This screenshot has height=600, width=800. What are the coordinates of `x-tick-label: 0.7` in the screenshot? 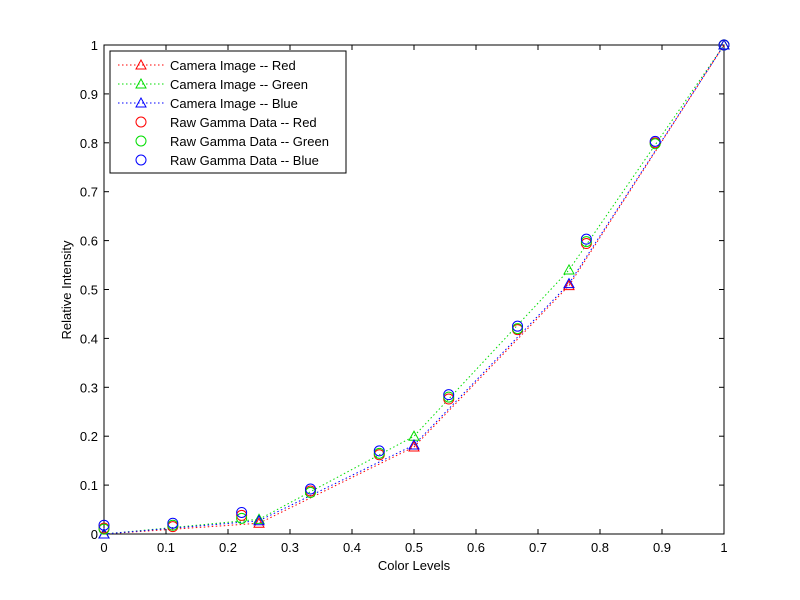 It's located at (538, 547).